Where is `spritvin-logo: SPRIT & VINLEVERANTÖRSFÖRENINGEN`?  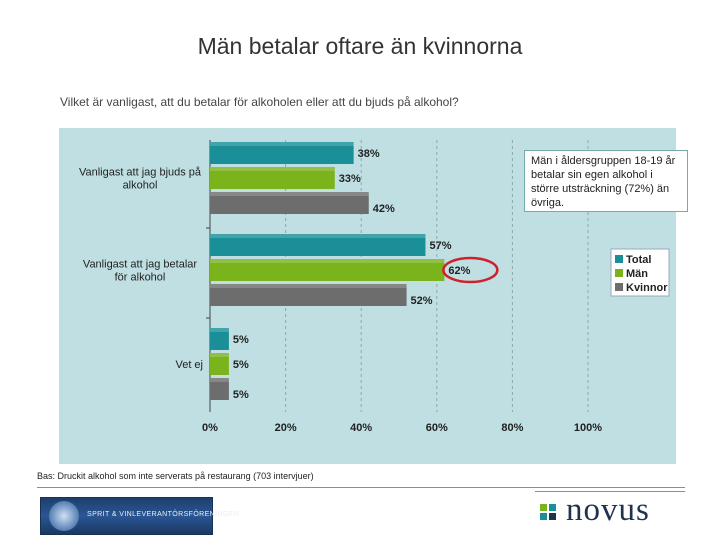
spritvin-logo: SPRIT & VINLEVERANTÖRSFÖRENINGEN is located at coordinates (139, 516).